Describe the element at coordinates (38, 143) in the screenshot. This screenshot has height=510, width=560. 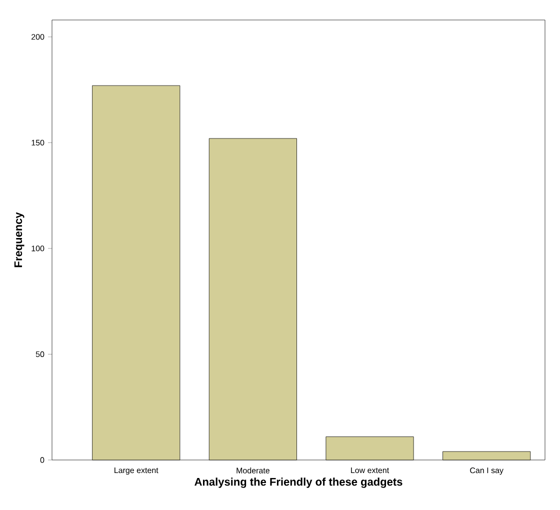
I see `y-tick-label: 150` at that location.